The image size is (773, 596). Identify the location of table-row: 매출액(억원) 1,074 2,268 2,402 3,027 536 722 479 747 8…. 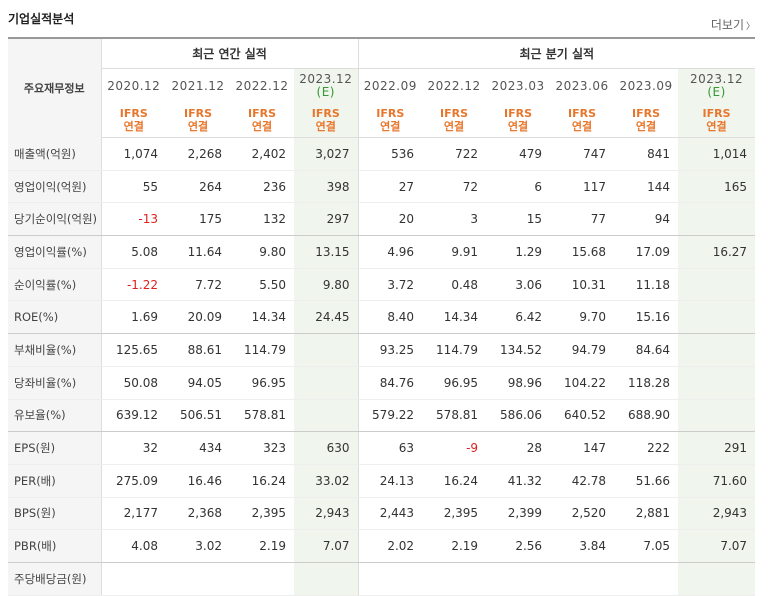
(382, 154).